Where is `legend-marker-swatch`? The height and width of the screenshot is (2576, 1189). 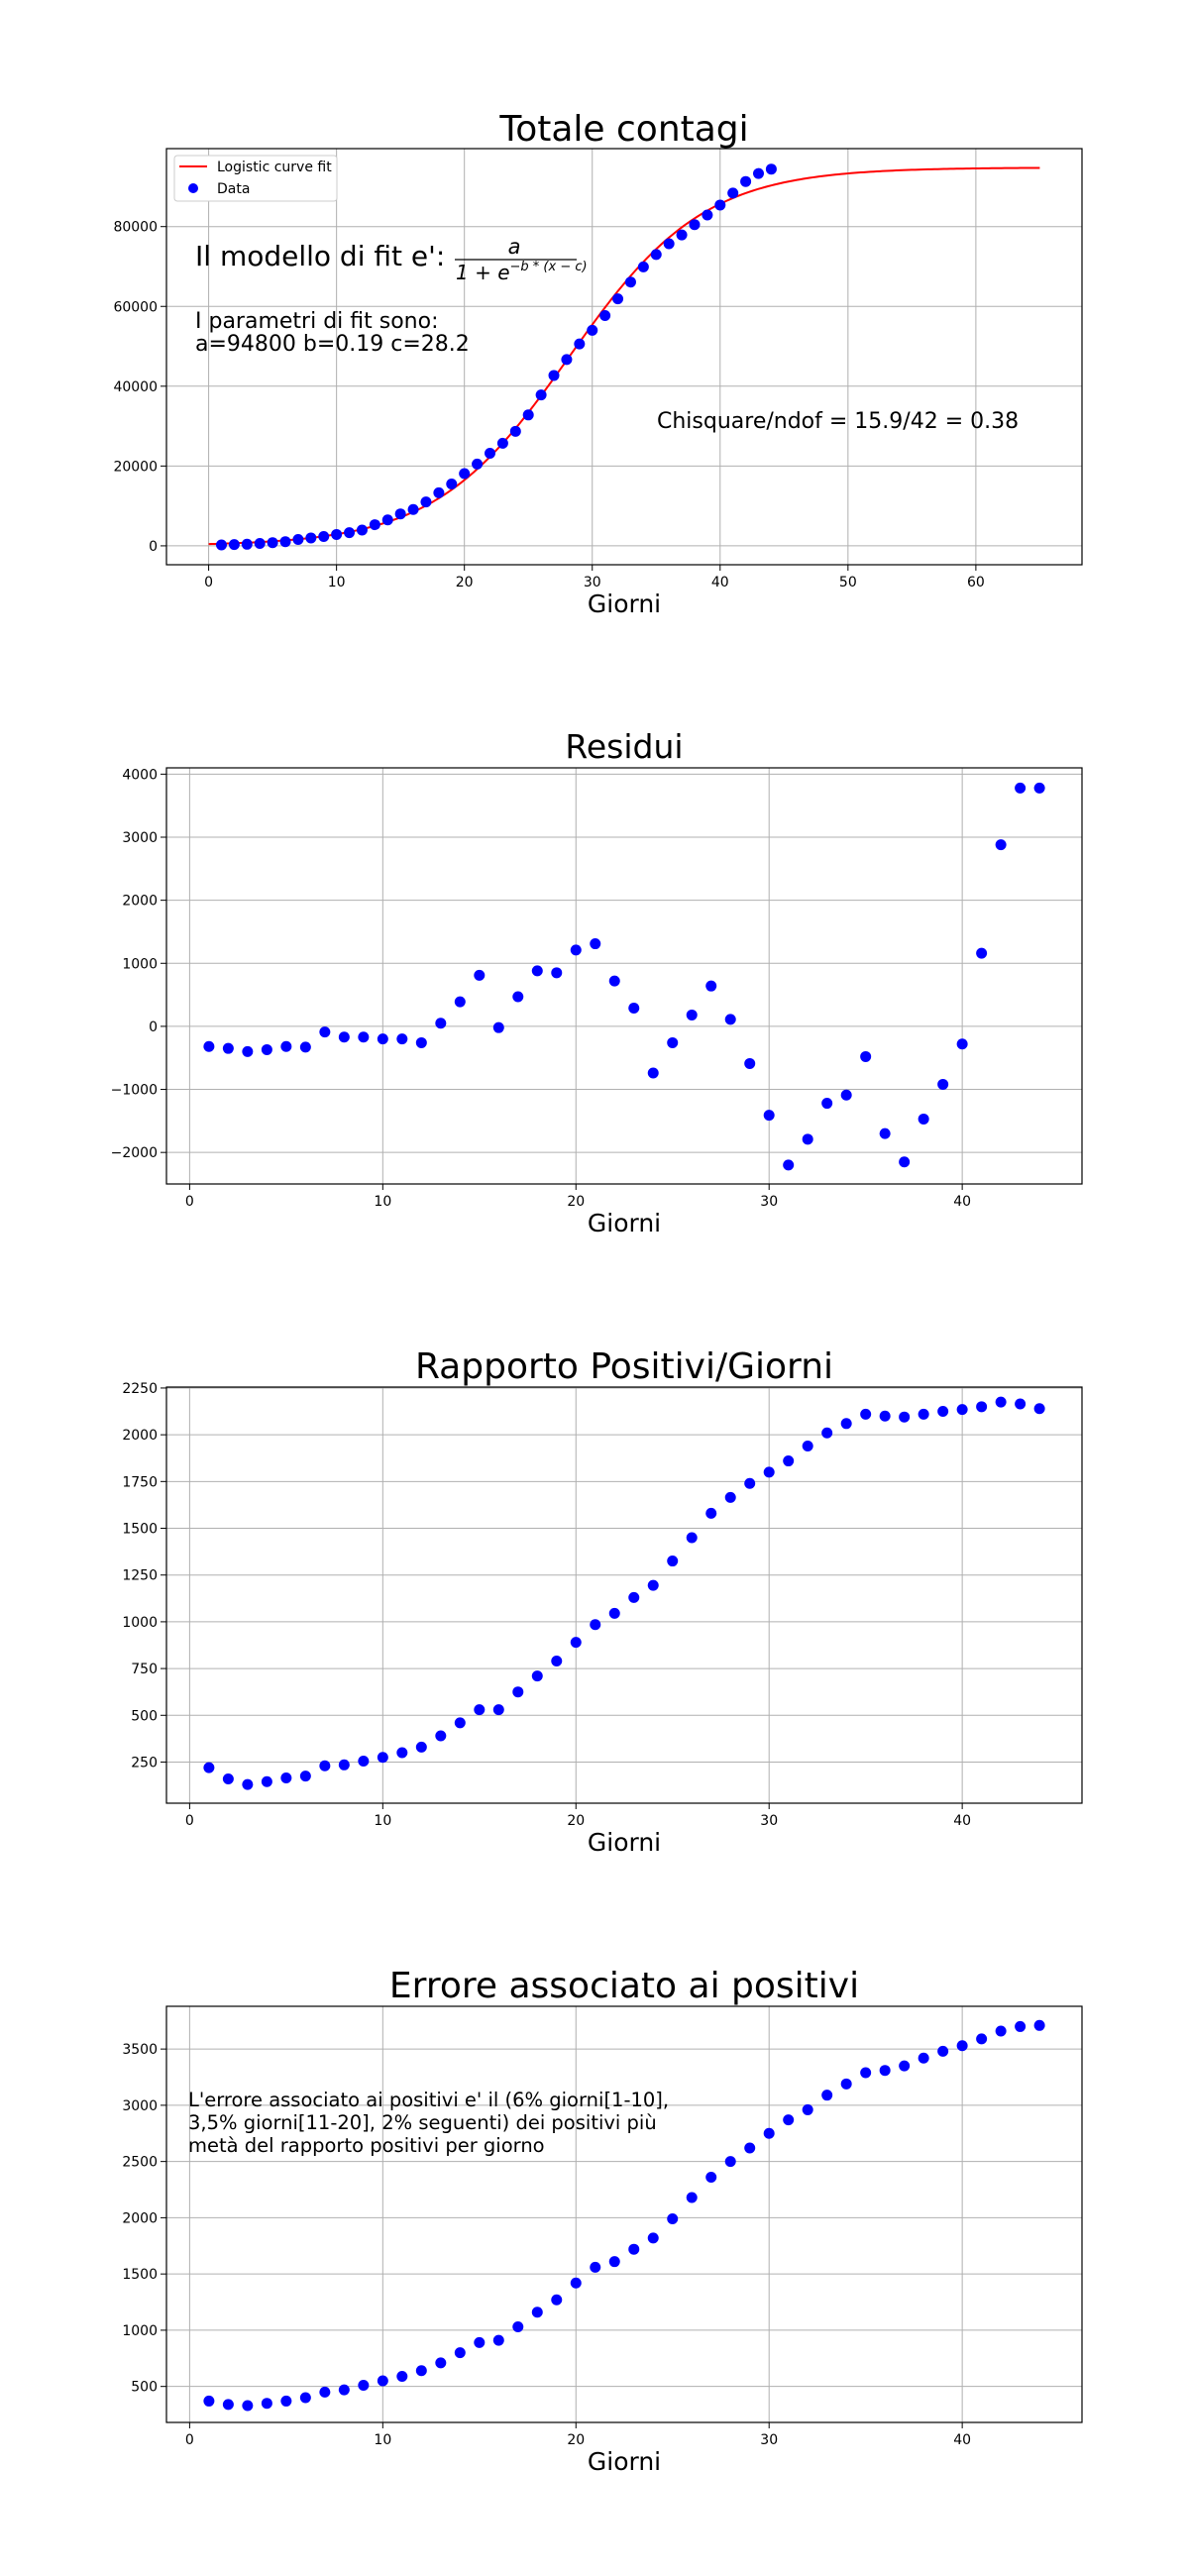
legend-marker-swatch is located at coordinates (193, 188).